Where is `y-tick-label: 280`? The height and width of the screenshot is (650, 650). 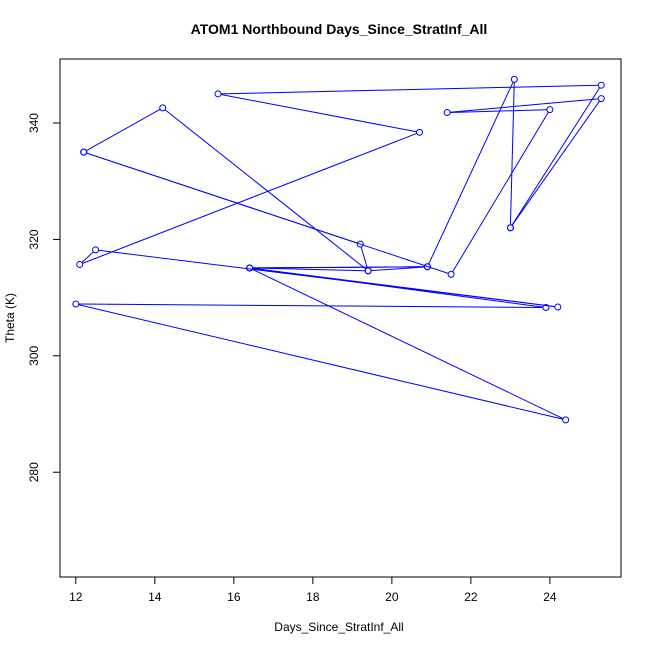 y-tick-label: 280 is located at coordinates (34, 472).